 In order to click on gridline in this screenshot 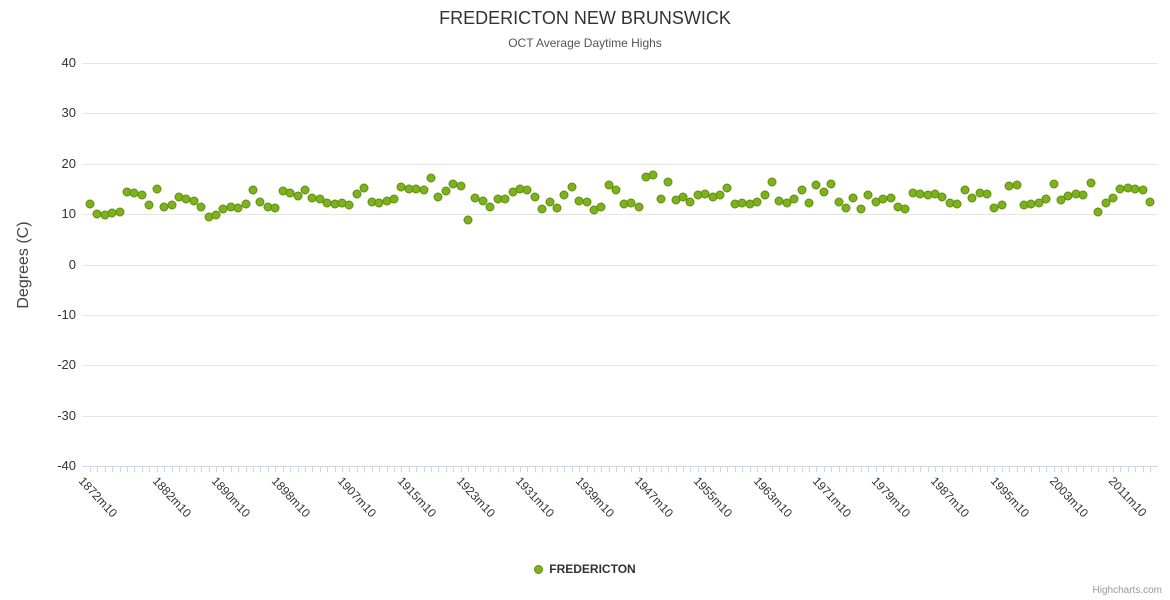, I will do `click(620, 265)`.